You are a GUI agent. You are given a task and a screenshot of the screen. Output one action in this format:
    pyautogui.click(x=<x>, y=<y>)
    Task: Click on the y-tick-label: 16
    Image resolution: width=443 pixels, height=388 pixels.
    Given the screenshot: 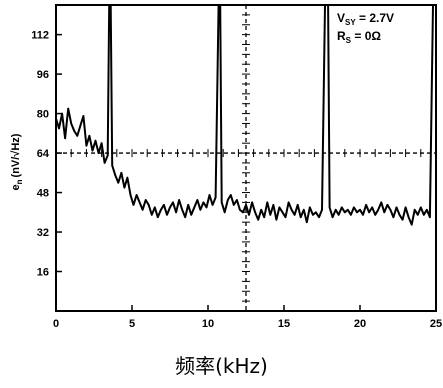 What is the action you would take?
    pyautogui.click(x=43, y=273)
    